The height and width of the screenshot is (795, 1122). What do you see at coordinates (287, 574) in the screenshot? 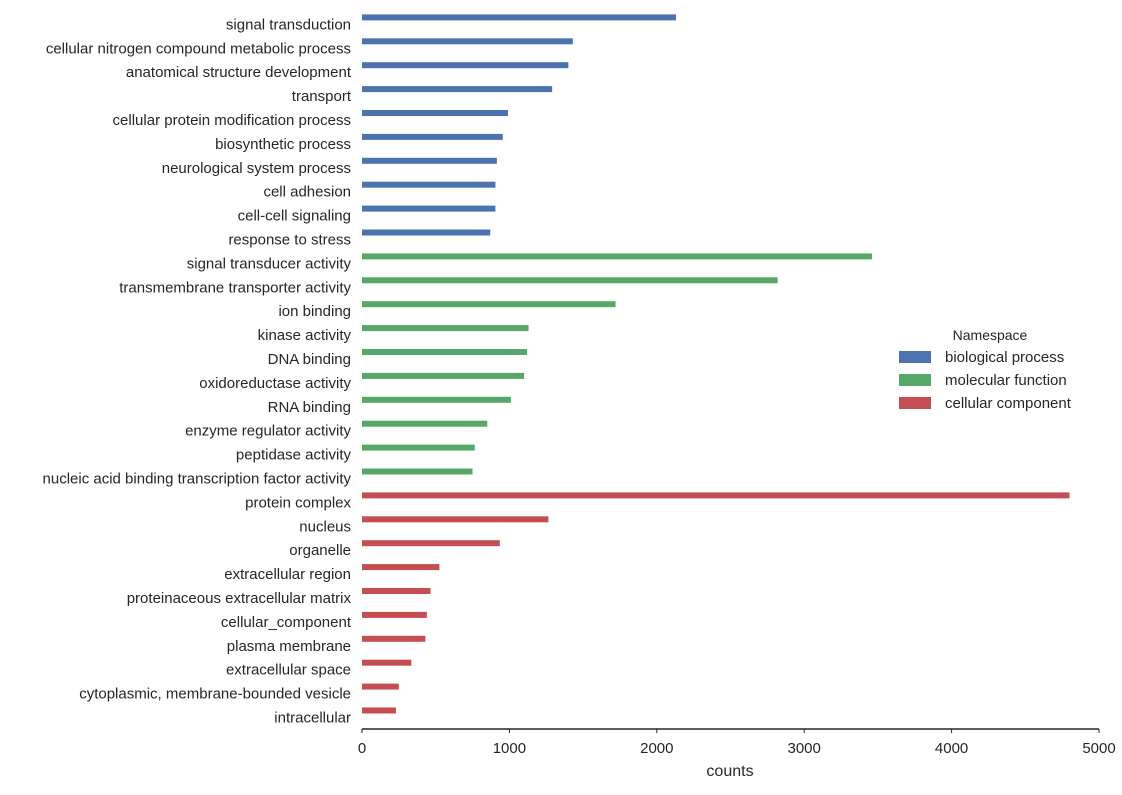
I see `category-label: extracellular region` at bounding box center [287, 574].